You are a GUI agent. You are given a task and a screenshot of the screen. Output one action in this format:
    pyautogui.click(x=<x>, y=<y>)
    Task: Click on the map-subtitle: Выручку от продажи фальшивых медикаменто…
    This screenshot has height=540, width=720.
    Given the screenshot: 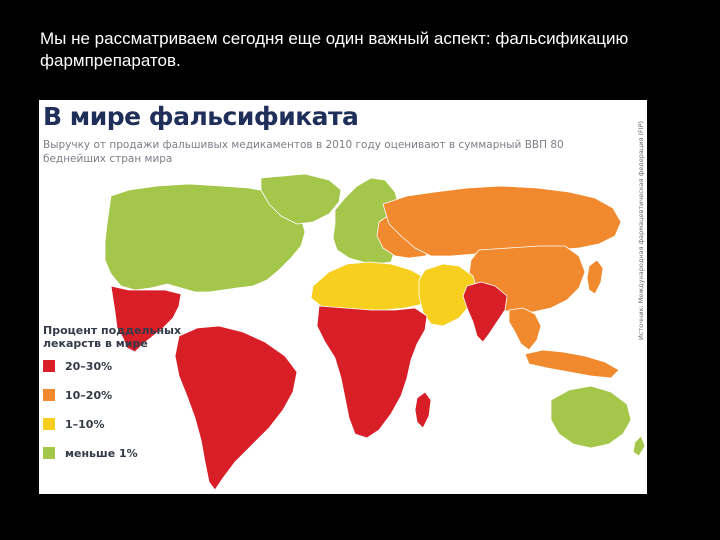 What is the action you would take?
    pyautogui.click(x=303, y=152)
    